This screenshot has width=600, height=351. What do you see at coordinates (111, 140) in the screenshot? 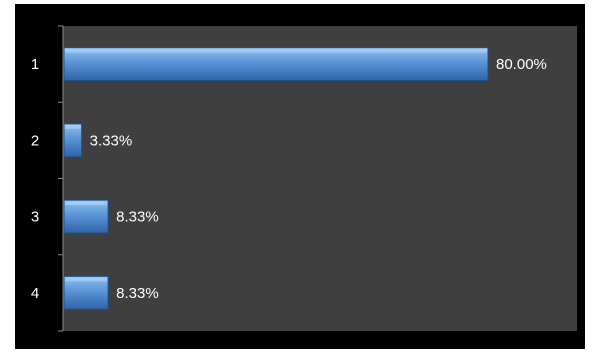
I see `data-label-2: 3.33%` at bounding box center [111, 140].